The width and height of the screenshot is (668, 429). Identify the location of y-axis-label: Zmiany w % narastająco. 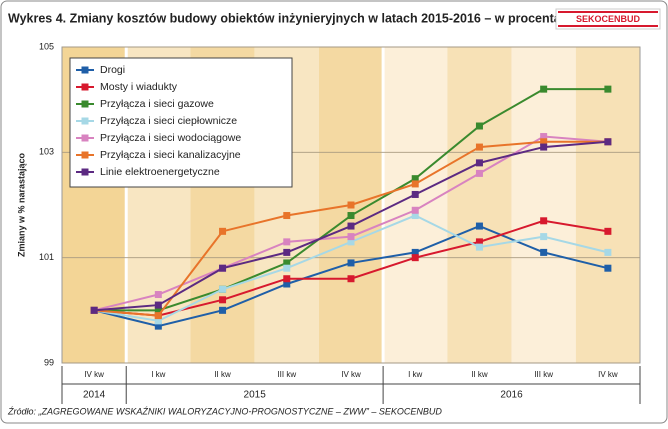
(21, 204).